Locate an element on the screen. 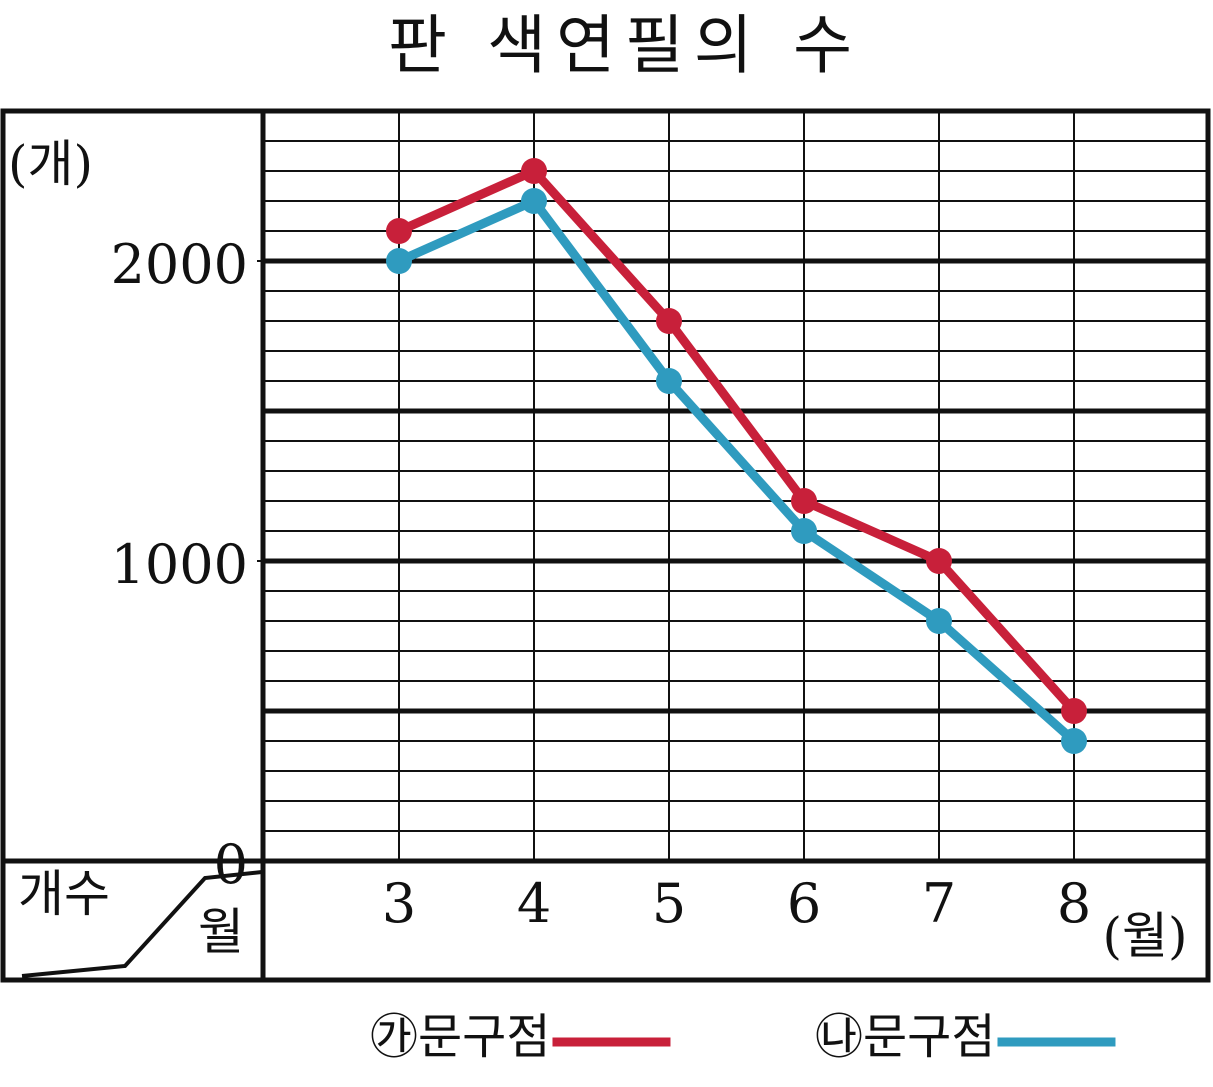 The height and width of the screenshot is (1087, 1213). corner-diagonal is located at coordinates (142, 924).